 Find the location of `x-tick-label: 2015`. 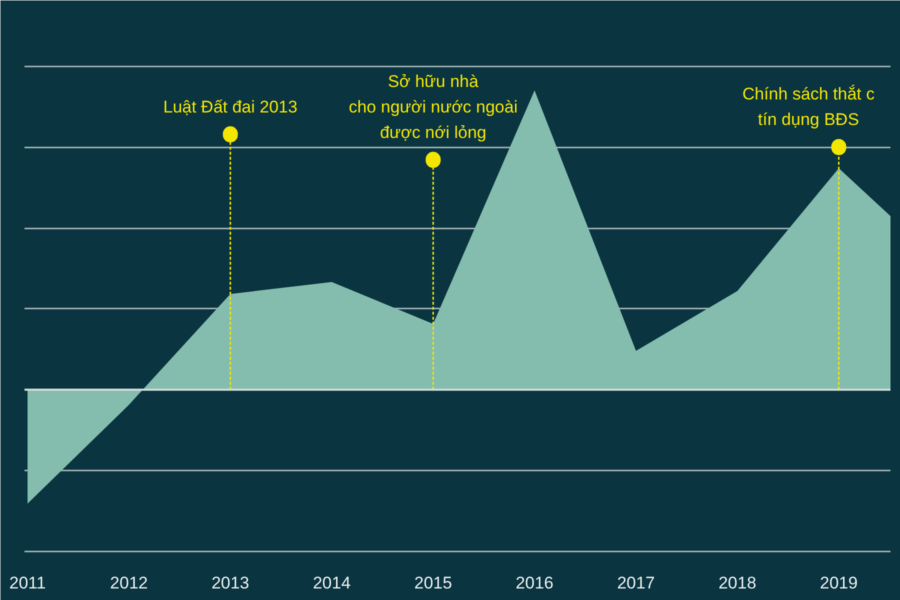

x-tick-label: 2015 is located at coordinates (433, 583).